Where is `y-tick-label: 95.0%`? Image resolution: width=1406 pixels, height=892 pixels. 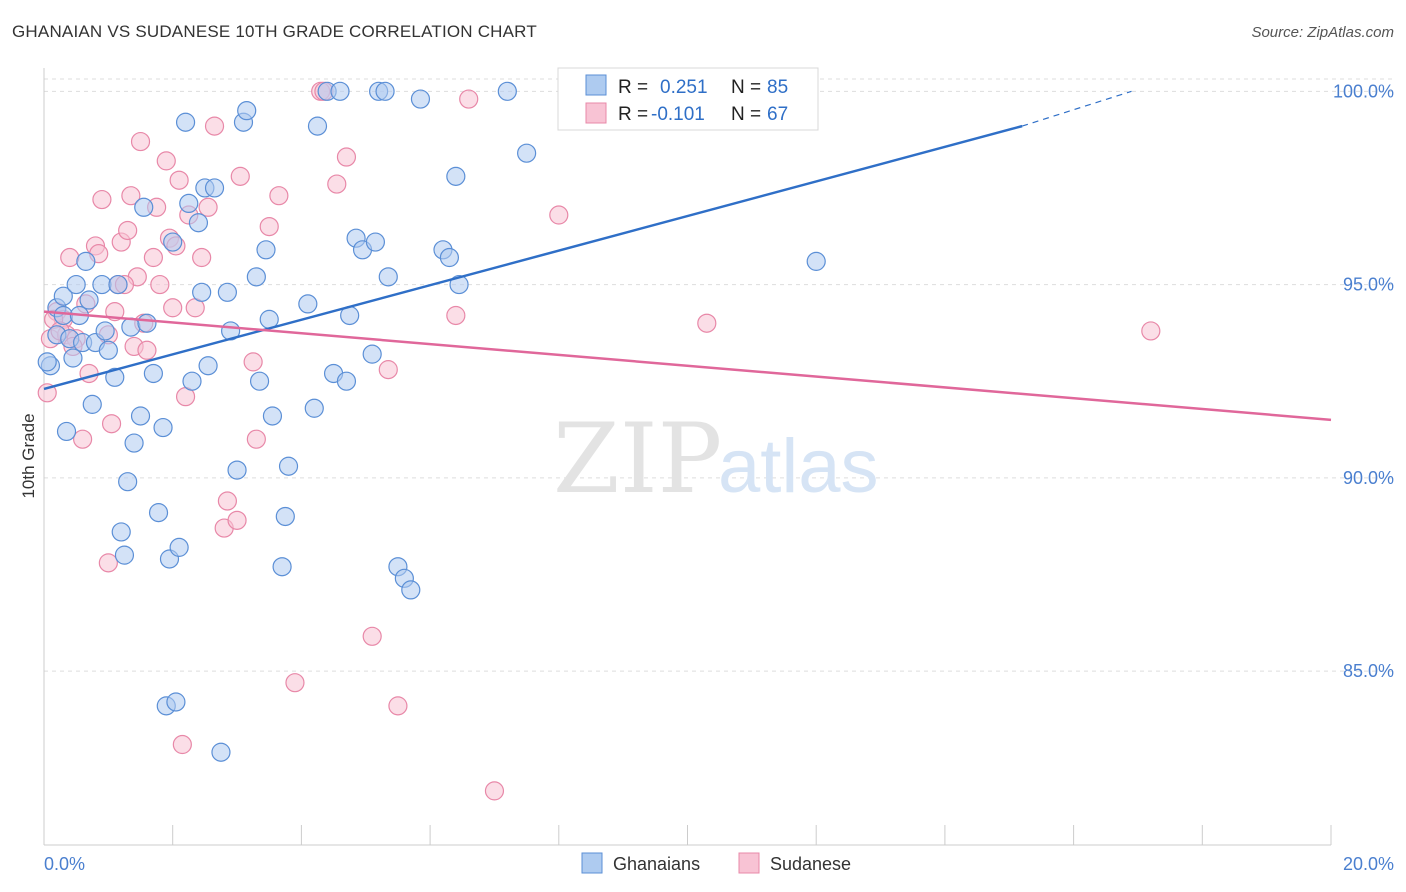 y-tick-label: 95.0% is located at coordinates (1368, 285).